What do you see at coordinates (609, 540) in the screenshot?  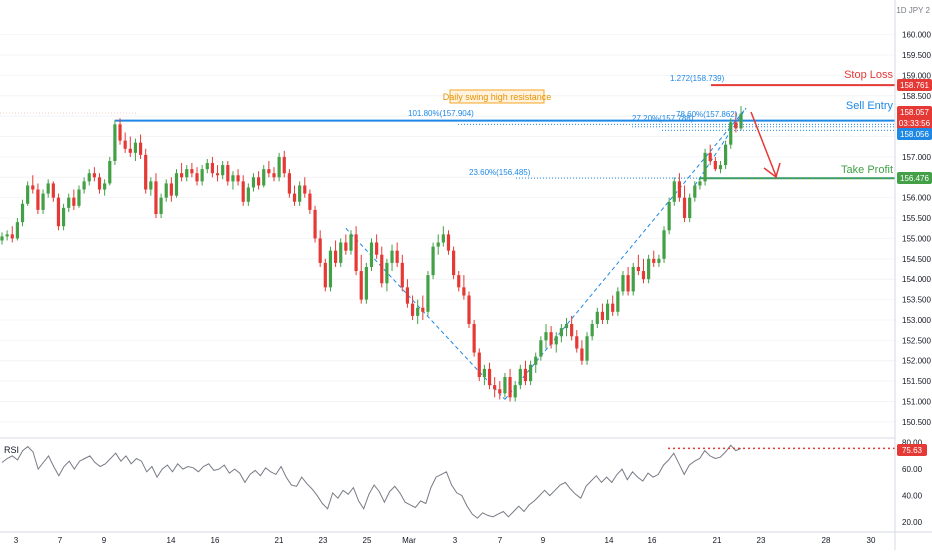 I see `time-tick-label: 14` at bounding box center [609, 540].